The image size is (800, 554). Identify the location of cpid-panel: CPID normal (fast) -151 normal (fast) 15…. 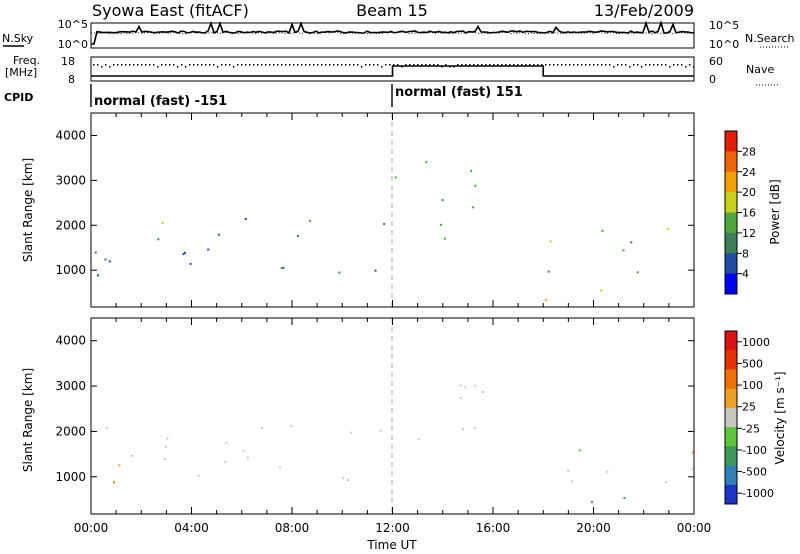
(263, 96).